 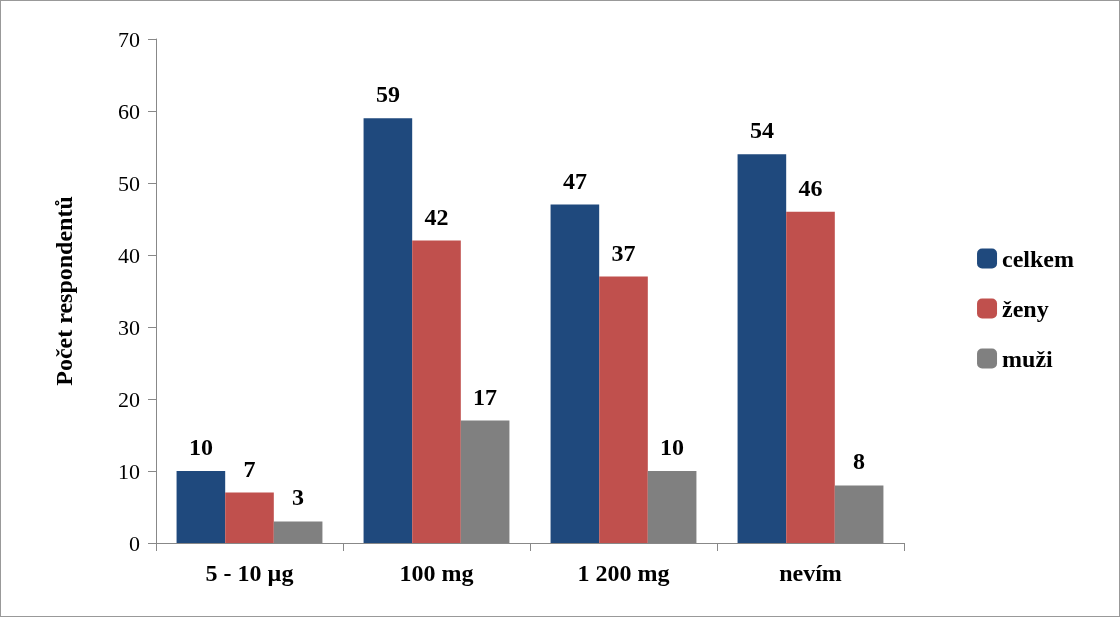 What do you see at coordinates (129, 183) in the screenshot?
I see `y-tick-label: 50` at bounding box center [129, 183].